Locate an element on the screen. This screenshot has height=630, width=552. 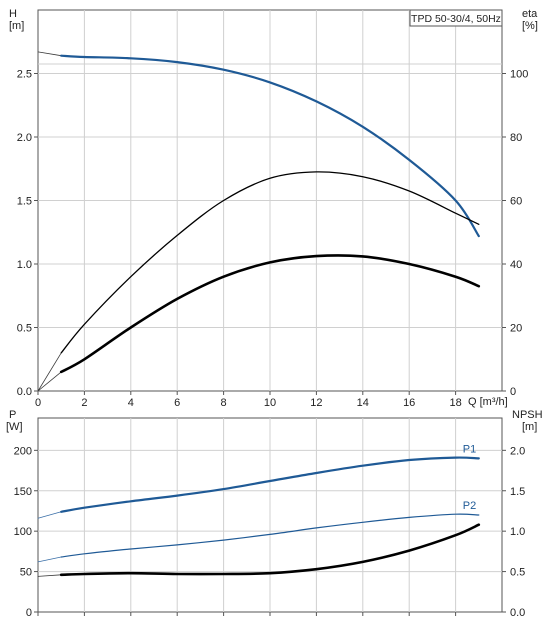
y-left-tick-label: 150 is located at coordinates (23, 492).